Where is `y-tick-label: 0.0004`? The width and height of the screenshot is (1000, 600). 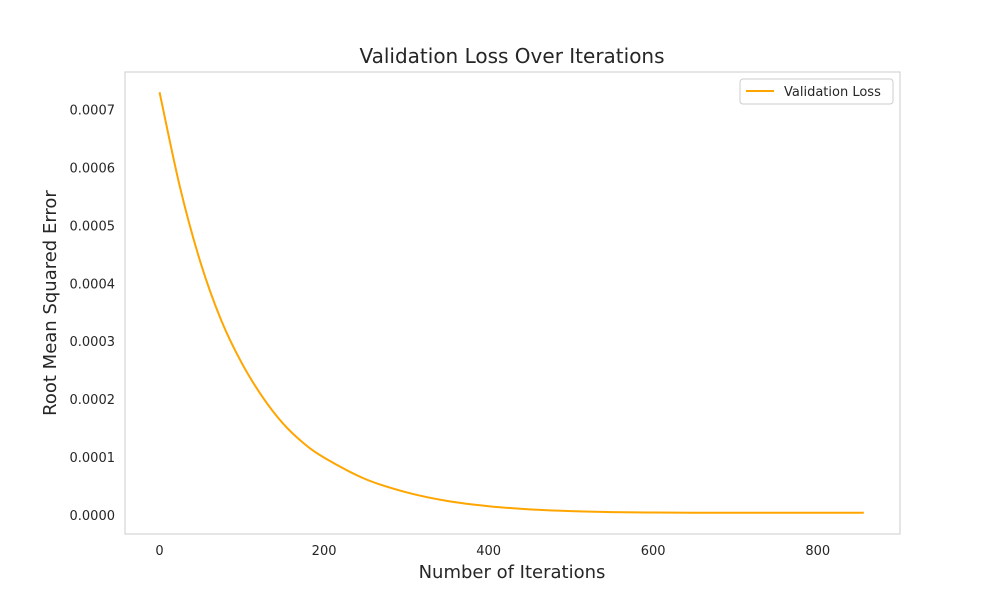
y-tick-label: 0.0004 is located at coordinates (93, 284).